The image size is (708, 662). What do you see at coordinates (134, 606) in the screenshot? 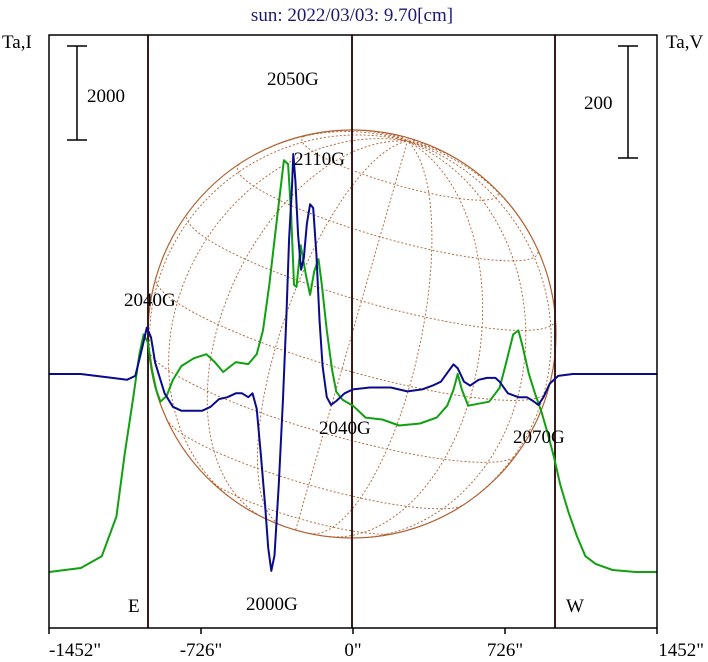
I see `limb-label-e: E` at bounding box center [134, 606].